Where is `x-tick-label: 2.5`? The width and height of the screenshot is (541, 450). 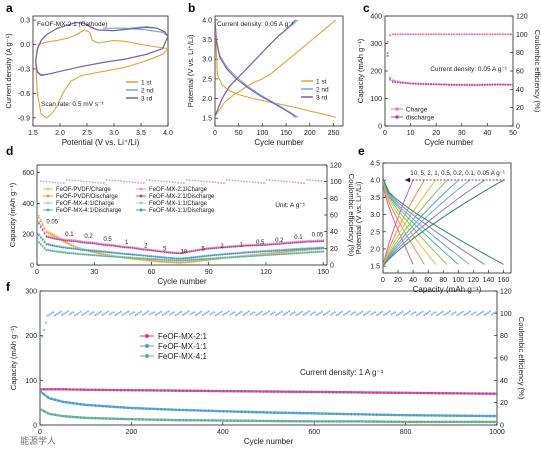
x-tick-label: 2.5 is located at coordinates (87, 133).